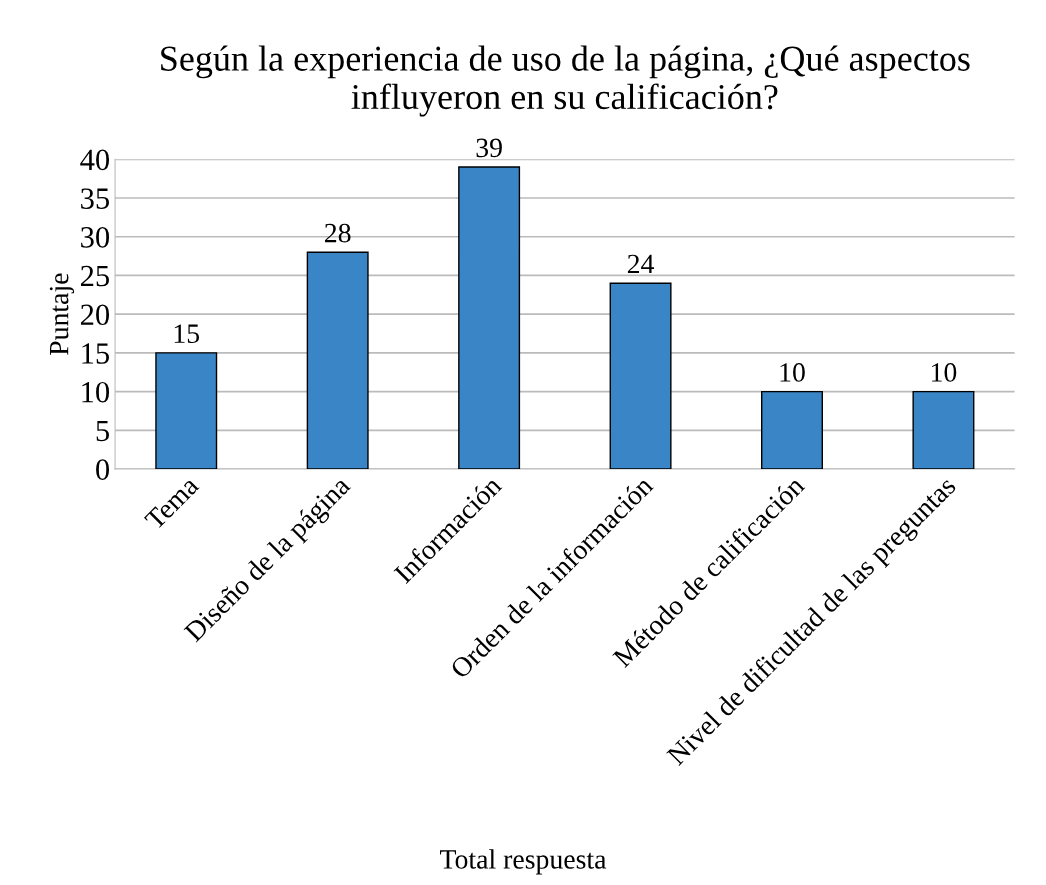  What do you see at coordinates (489, 148) in the screenshot?
I see `data-label: 39` at bounding box center [489, 148].